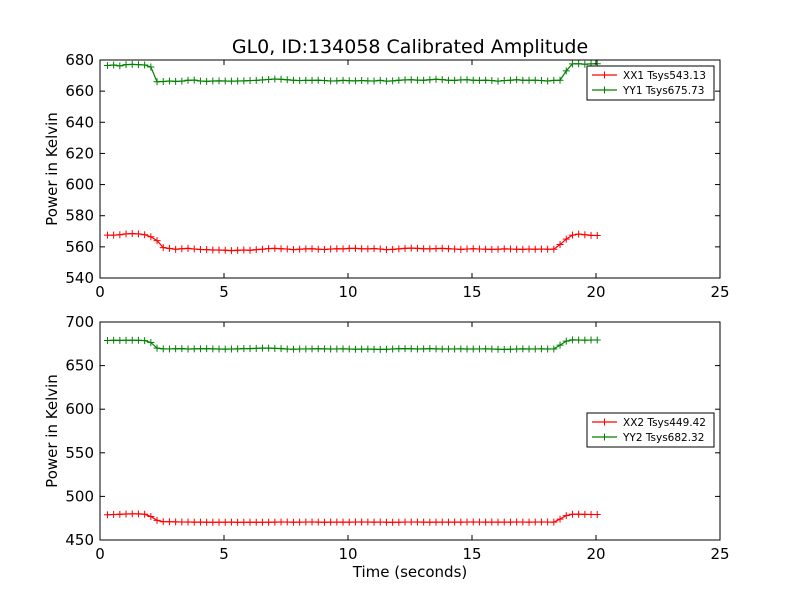 Image resolution: width=800 pixels, height=604 pixels. I want to click on x-tick-label: 15, so click(471, 554).